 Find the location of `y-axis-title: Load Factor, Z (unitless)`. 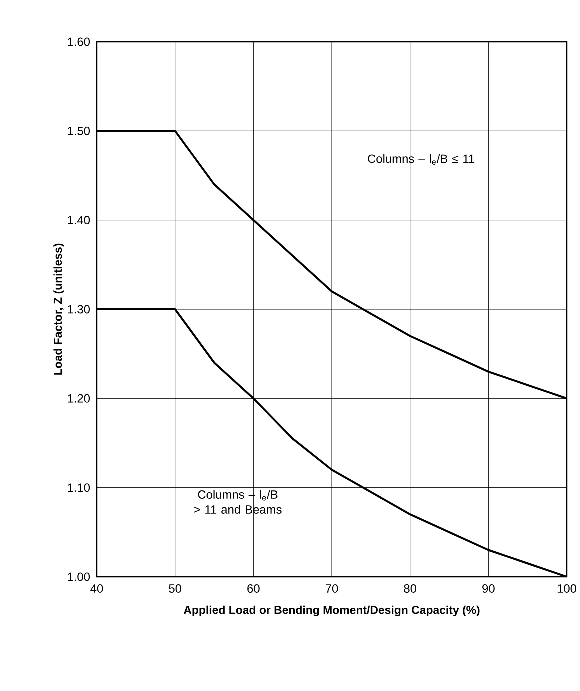

y-axis-title: Load Factor, Z (unitless) is located at coordinates (59, 309).